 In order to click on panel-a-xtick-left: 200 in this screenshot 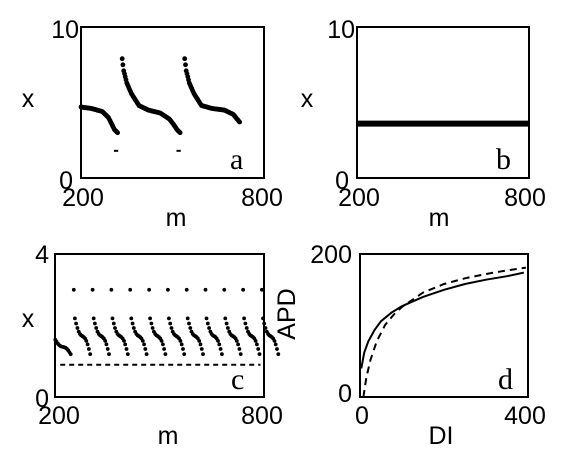, I will do `click(83, 198)`.